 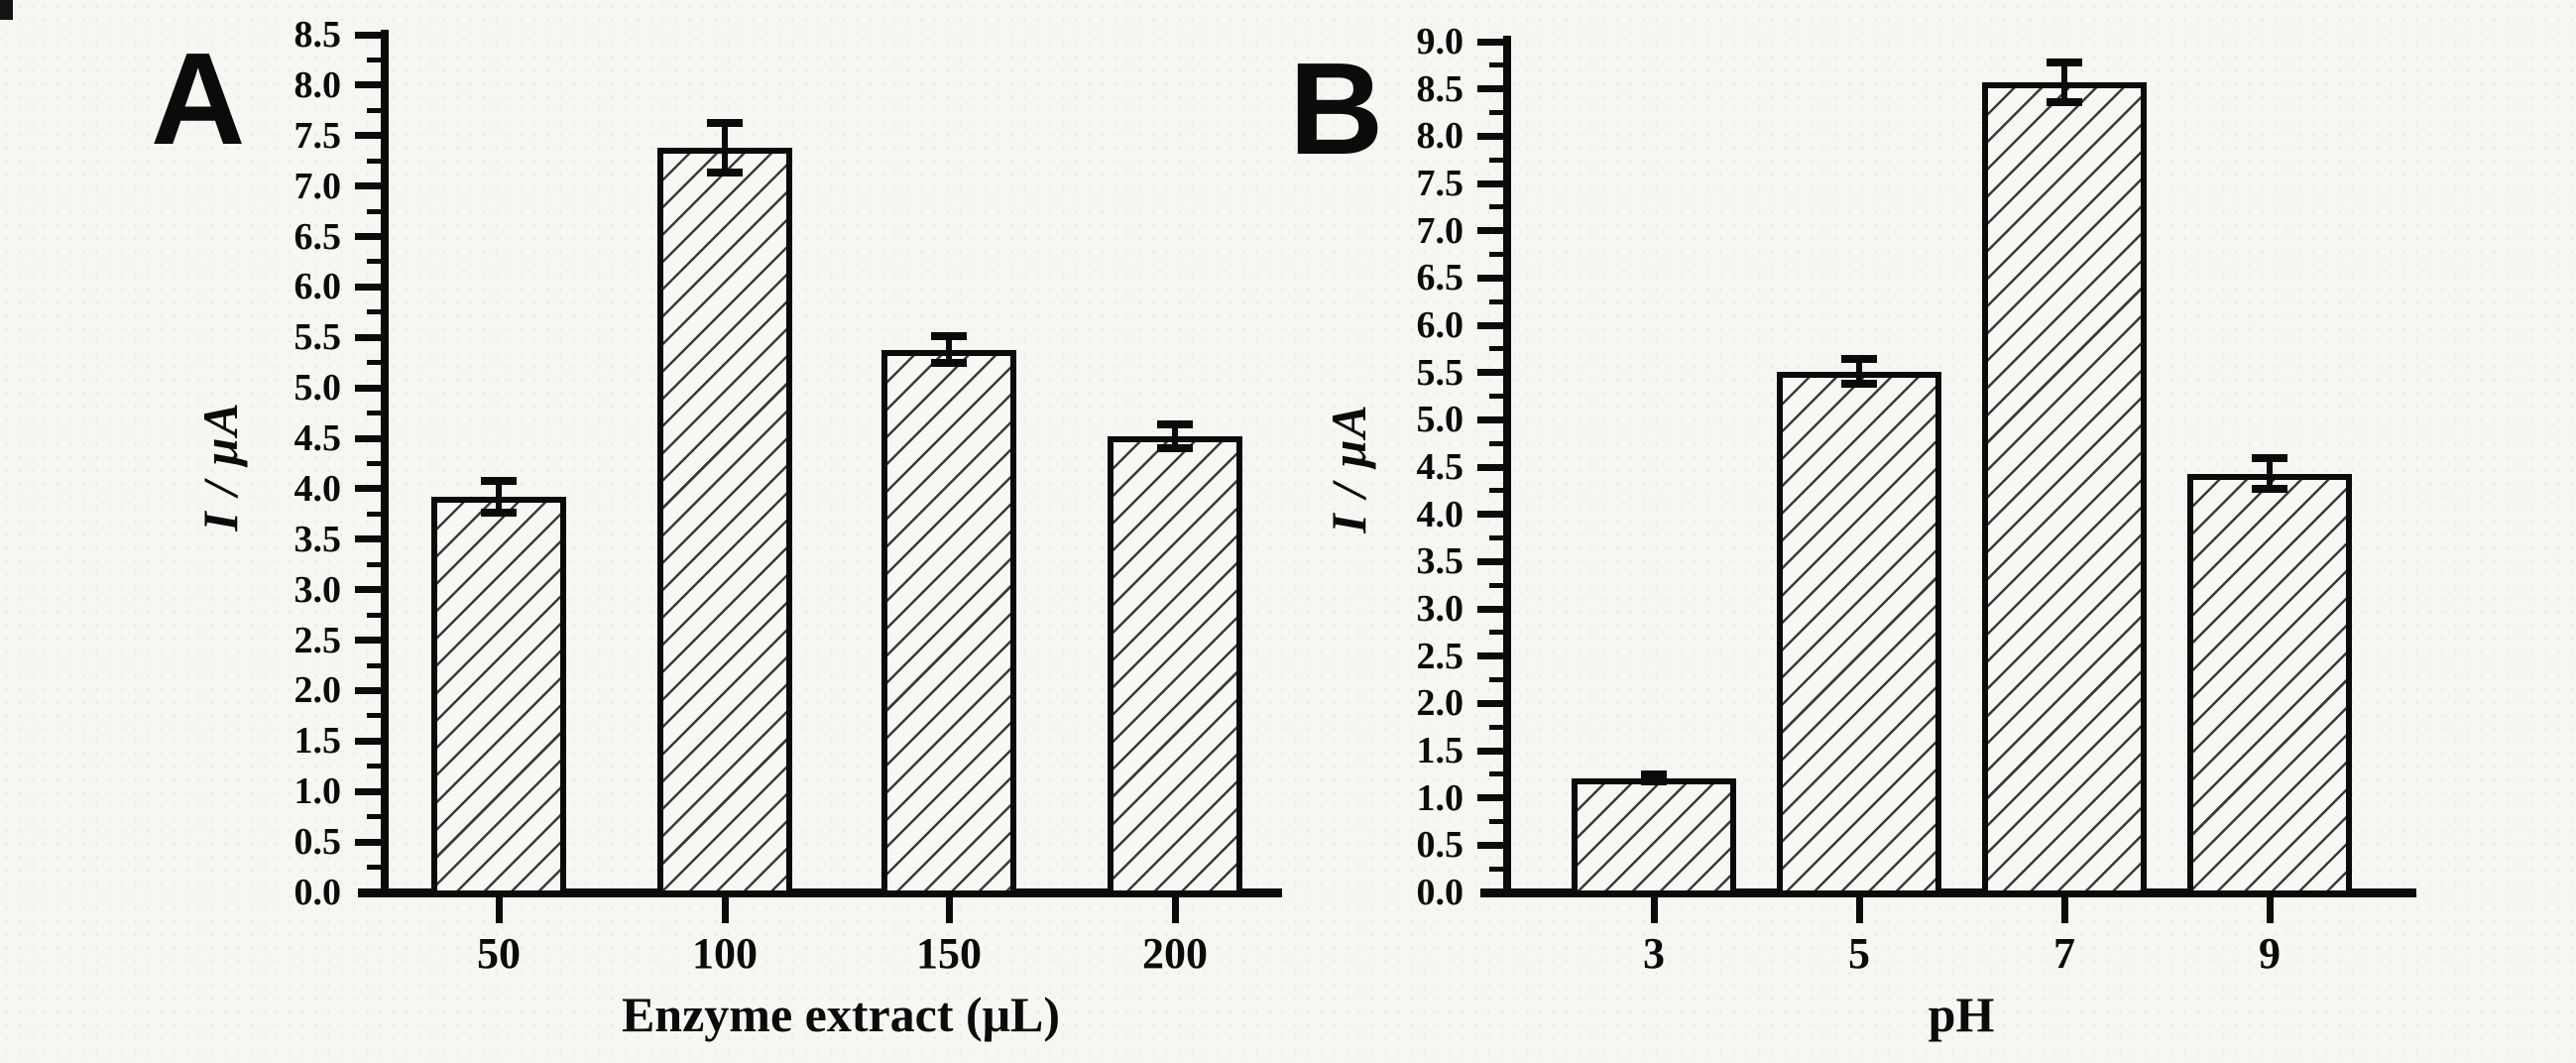 I want to click on panel-b-y-tick-label: 5.0, so click(x=1440, y=420).